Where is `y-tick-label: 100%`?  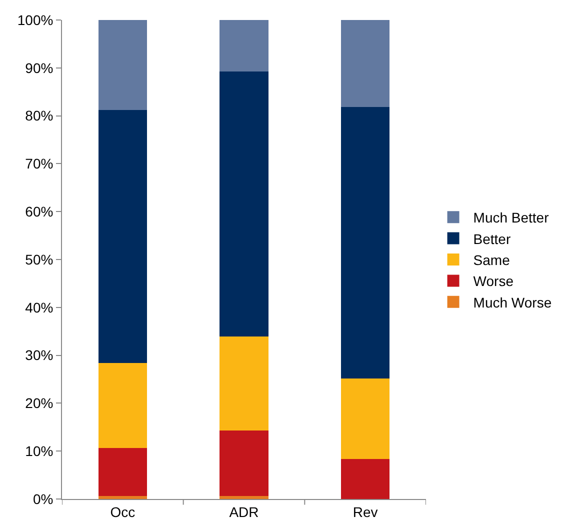
y-tick-label: 100% is located at coordinates (35, 20).